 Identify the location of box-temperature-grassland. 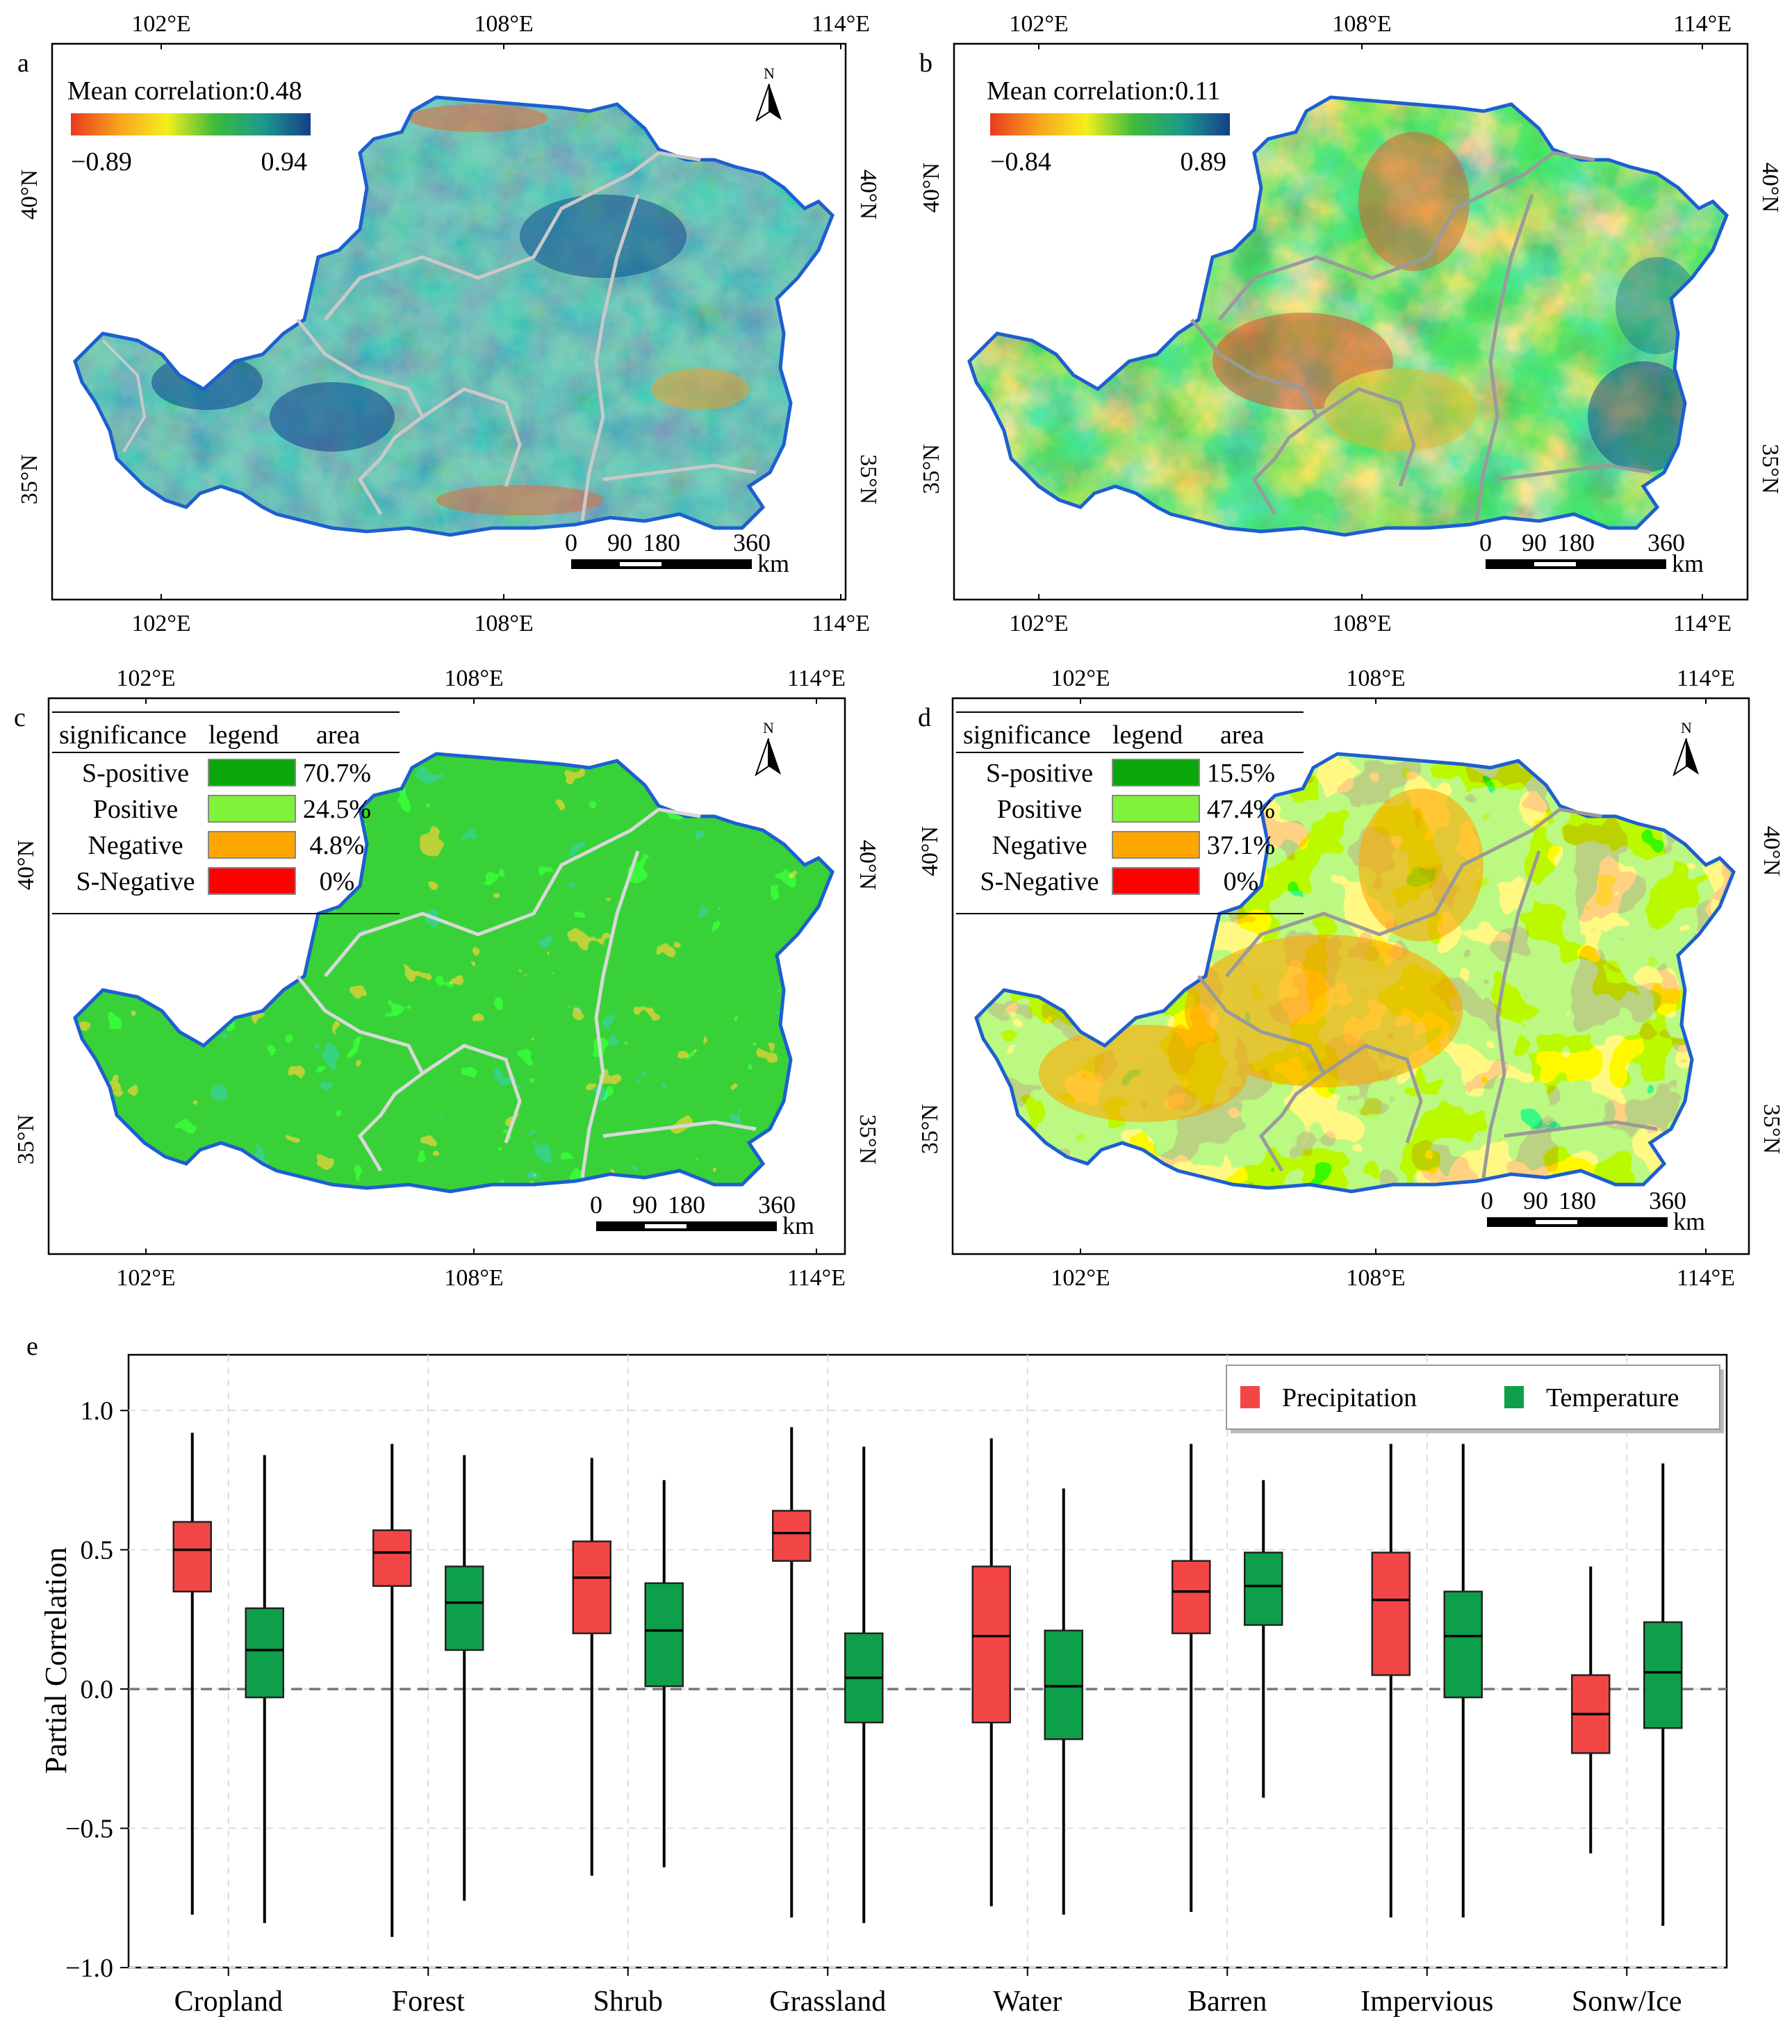
(864, 1685).